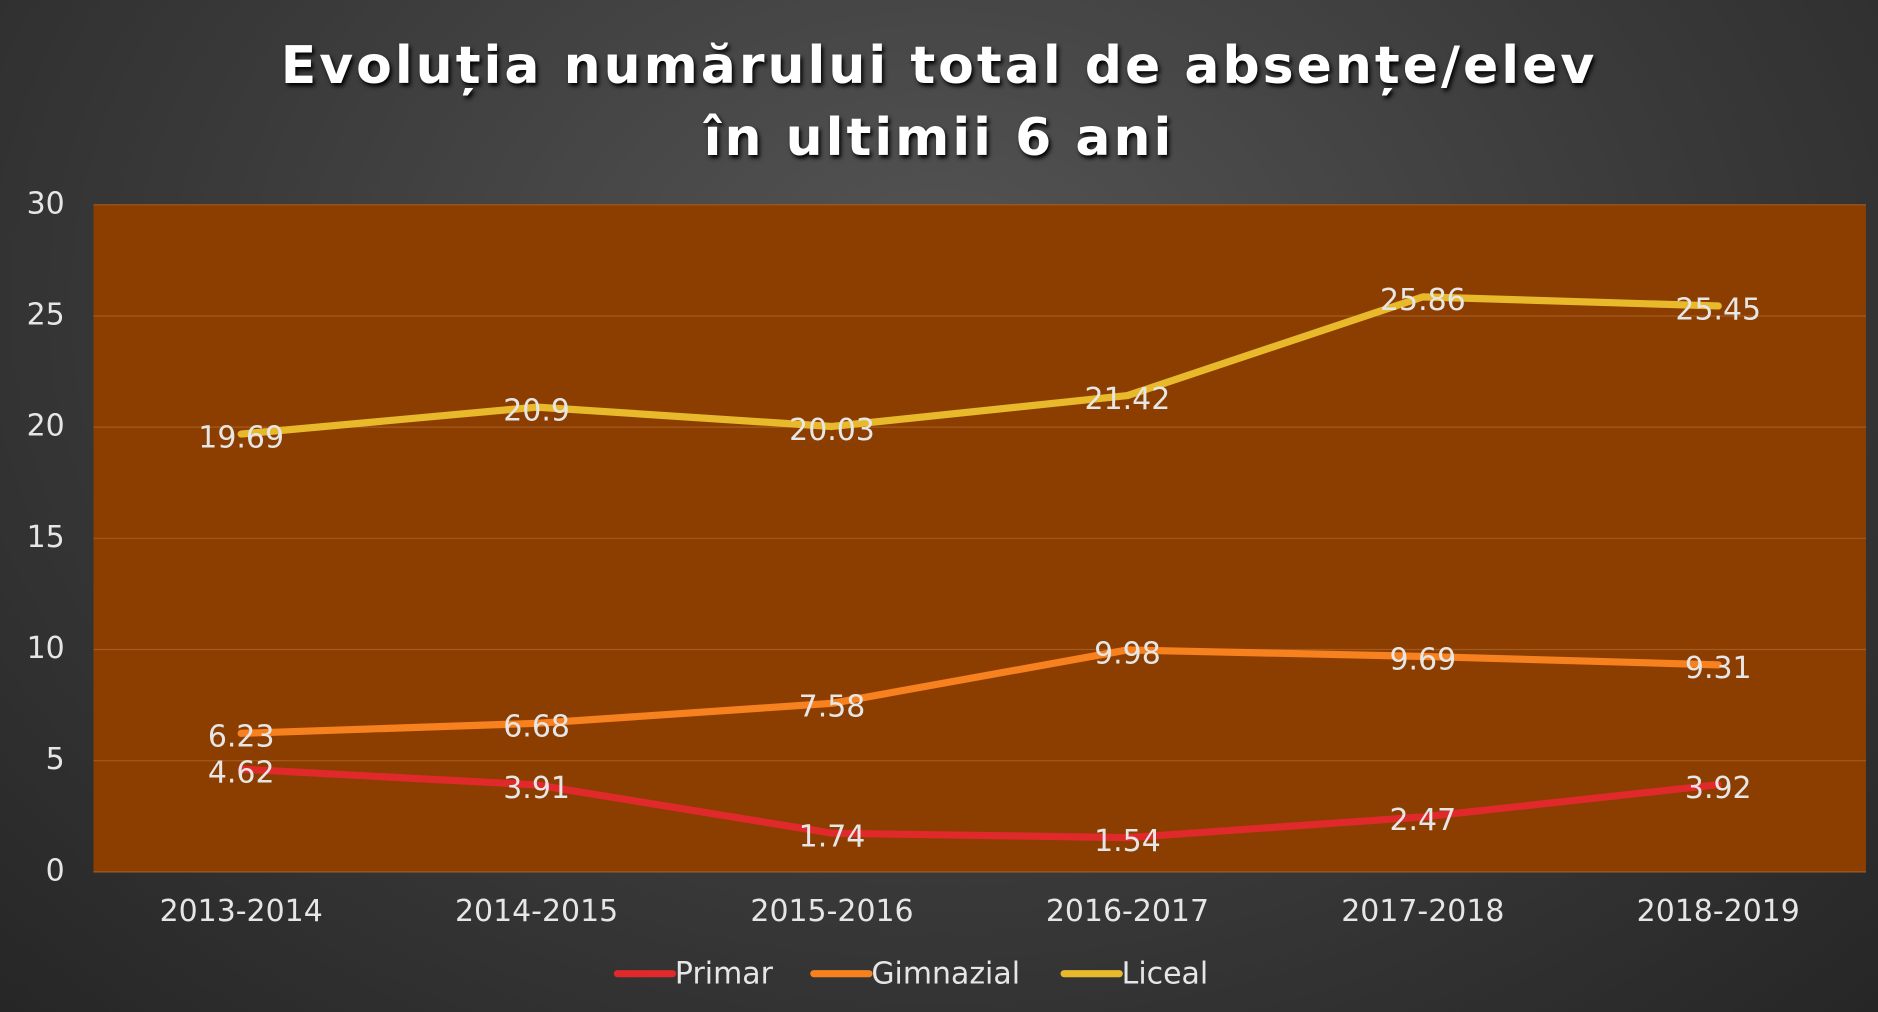 The width and height of the screenshot is (1878, 1012). What do you see at coordinates (46, 203) in the screenshot?
I see `y-tick-label: 30` at bounding box center [46, 203].